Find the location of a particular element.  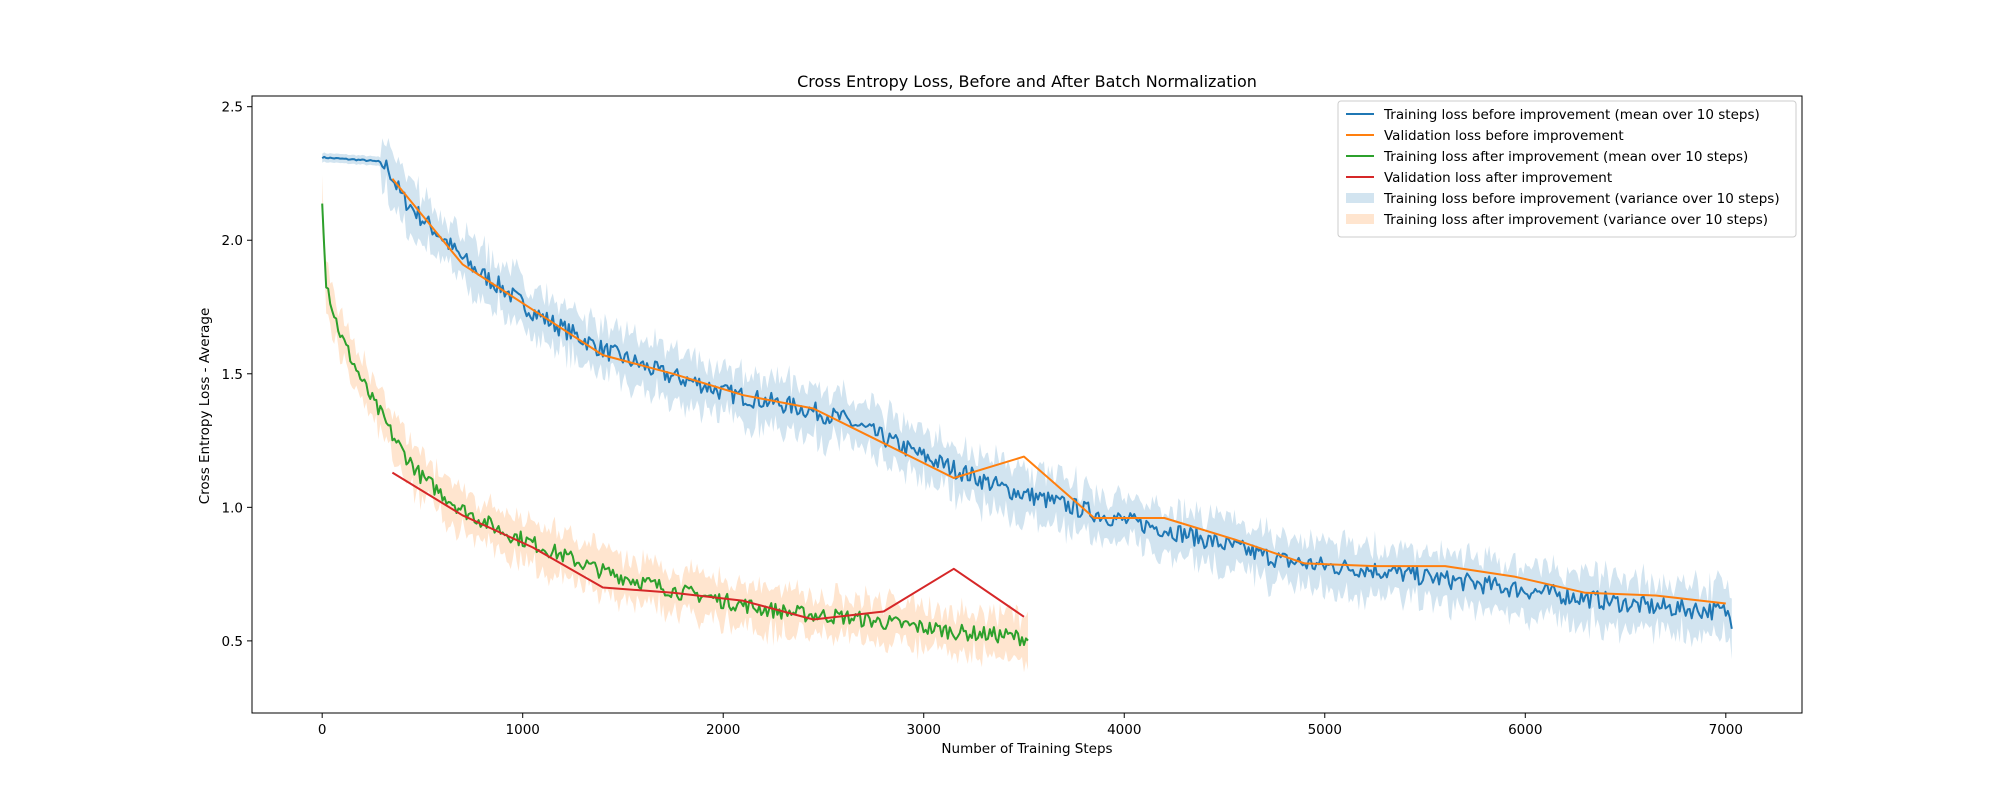

x-tick-label: 6000 is located at coordinates (1525, 730).